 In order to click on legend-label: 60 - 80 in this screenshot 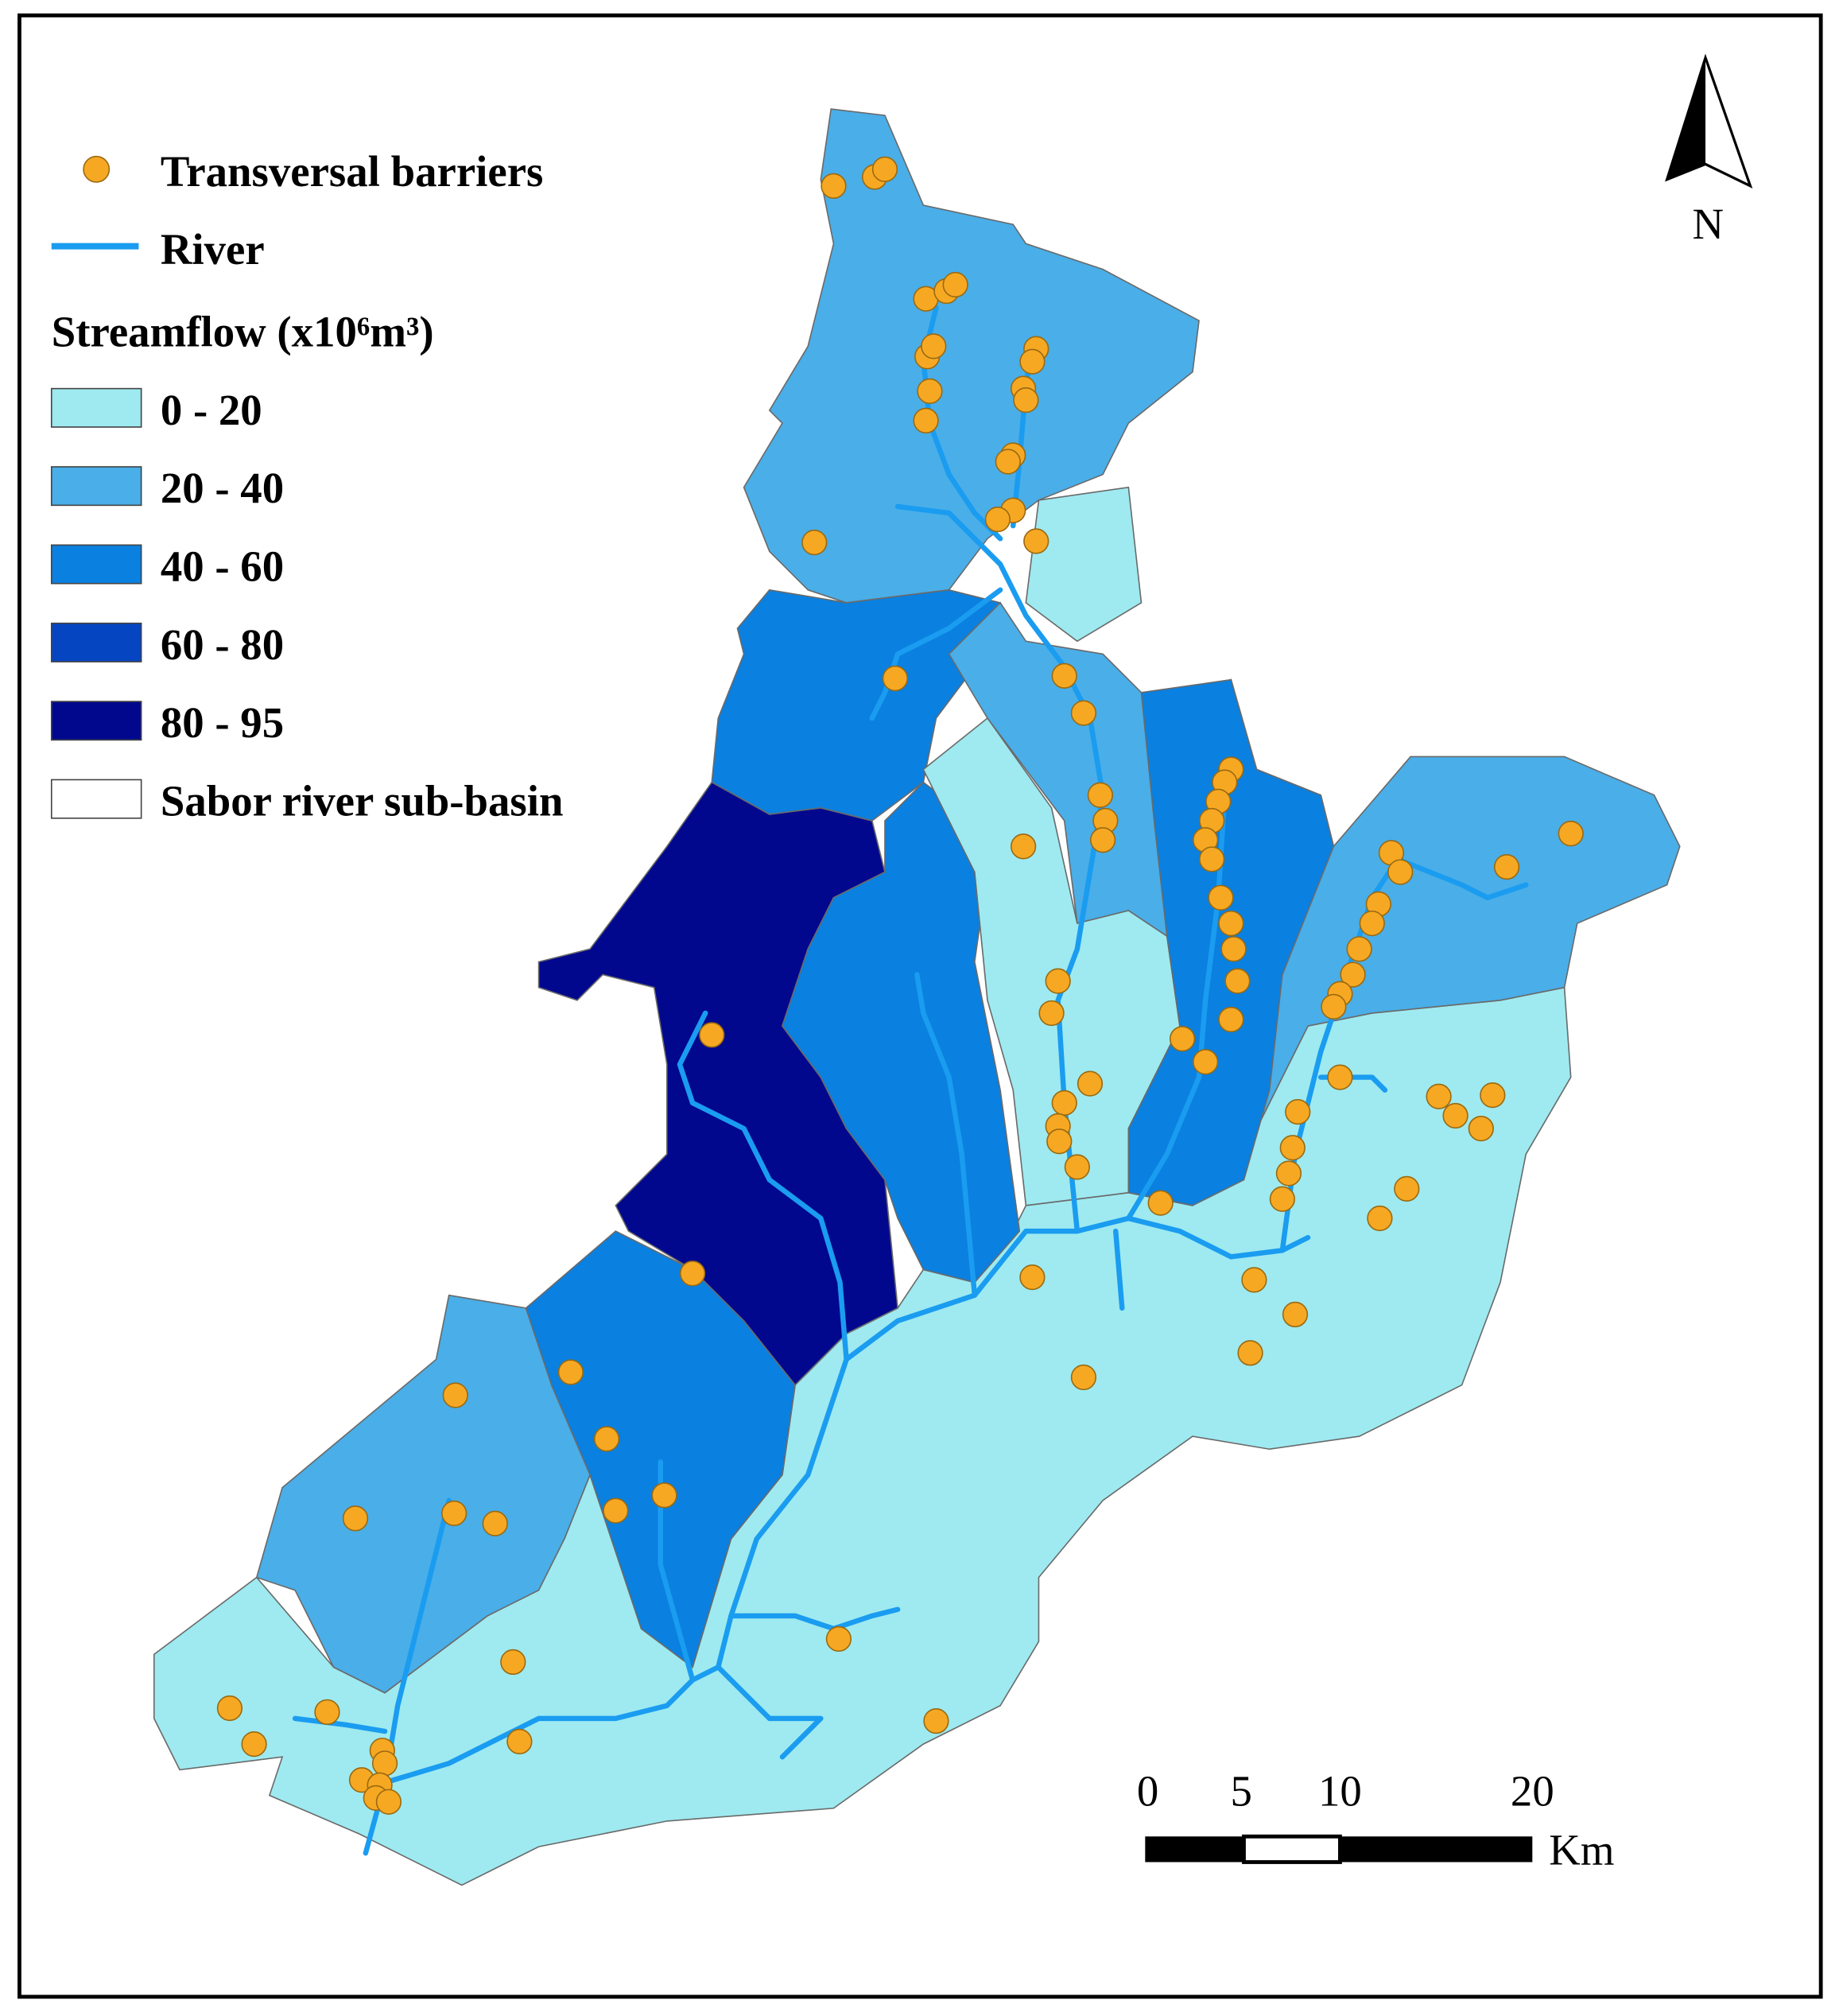, I will do `click(222, 644)`.